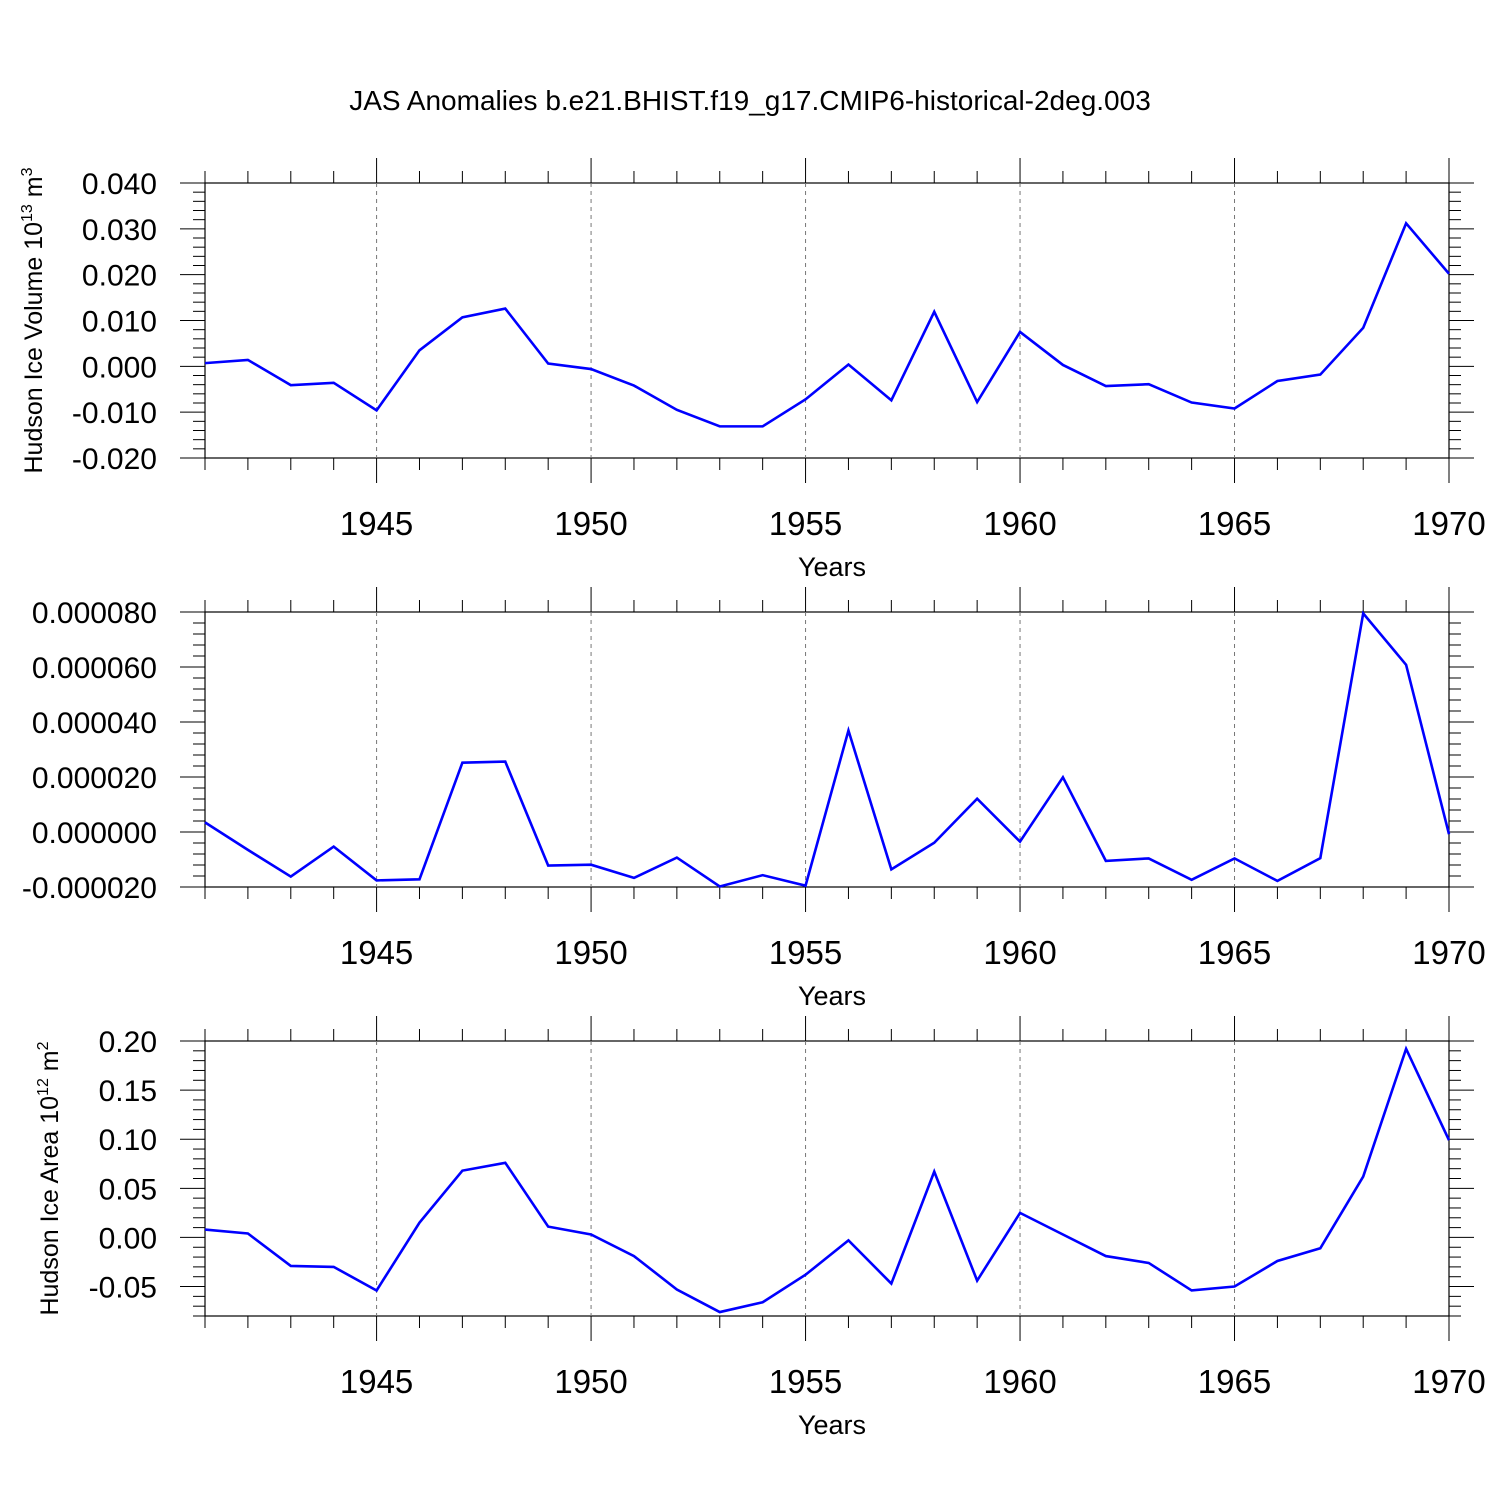 The height and width of the screenshot is (1500, 1500). What do you see at coordinates (94, 833) in the screenshot?
I see `y-tick-label: 0.000000` at bounding box center [94, 833].